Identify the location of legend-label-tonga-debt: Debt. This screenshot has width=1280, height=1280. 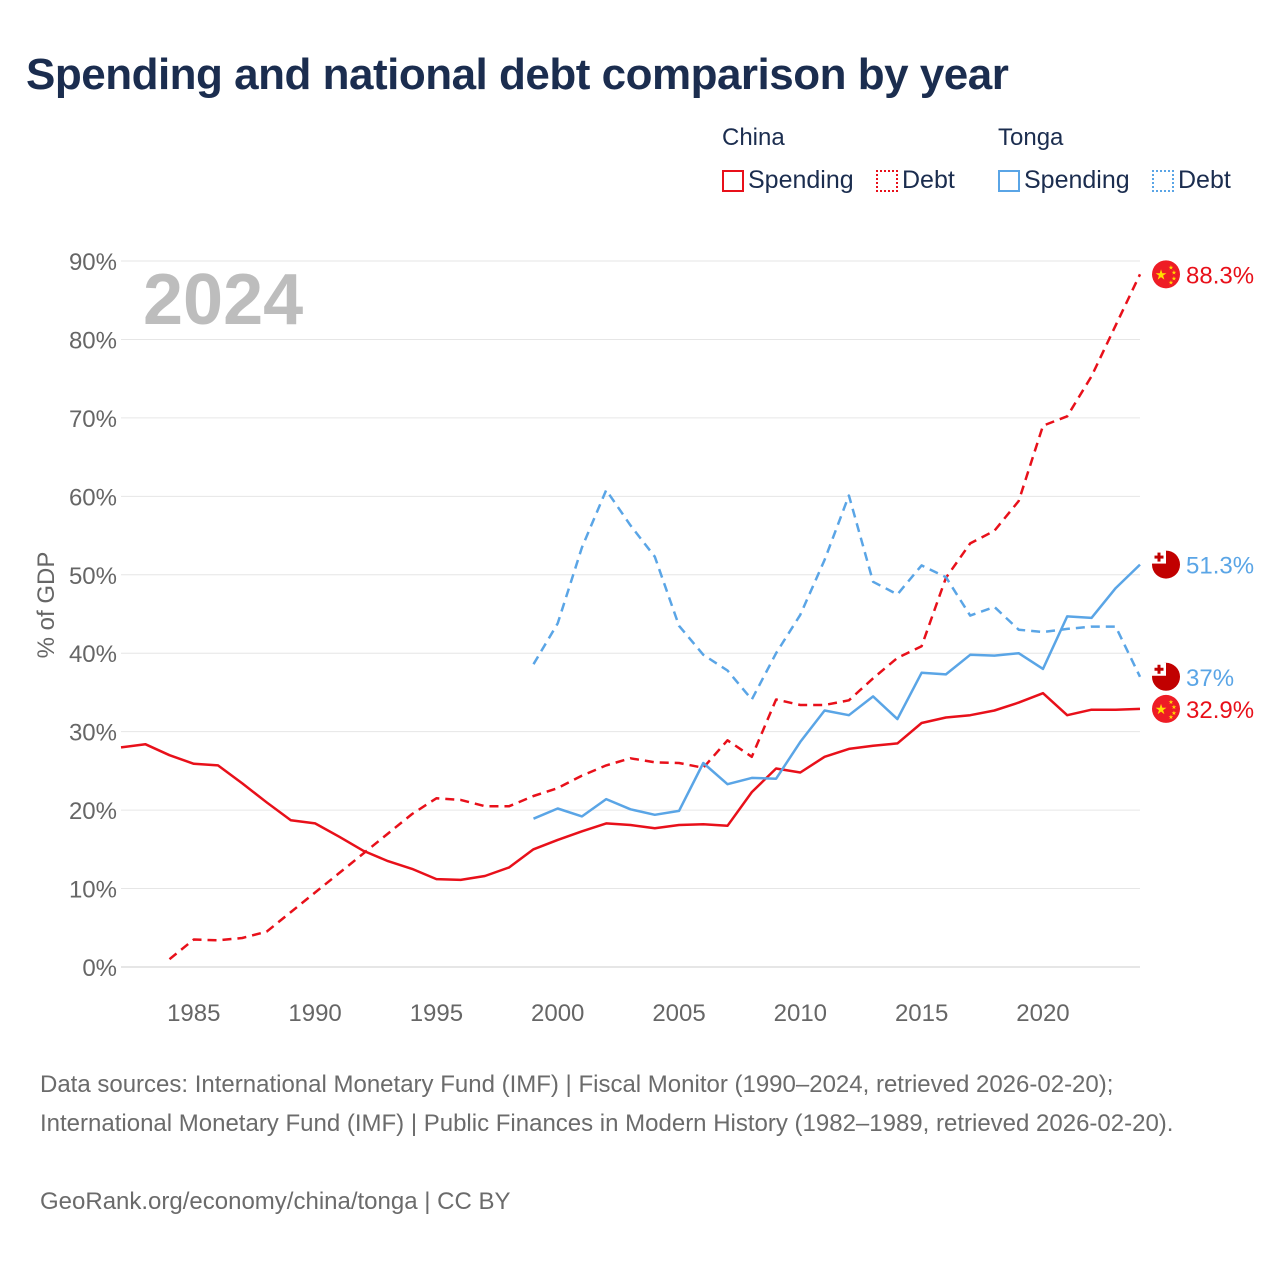
(1204, 180).